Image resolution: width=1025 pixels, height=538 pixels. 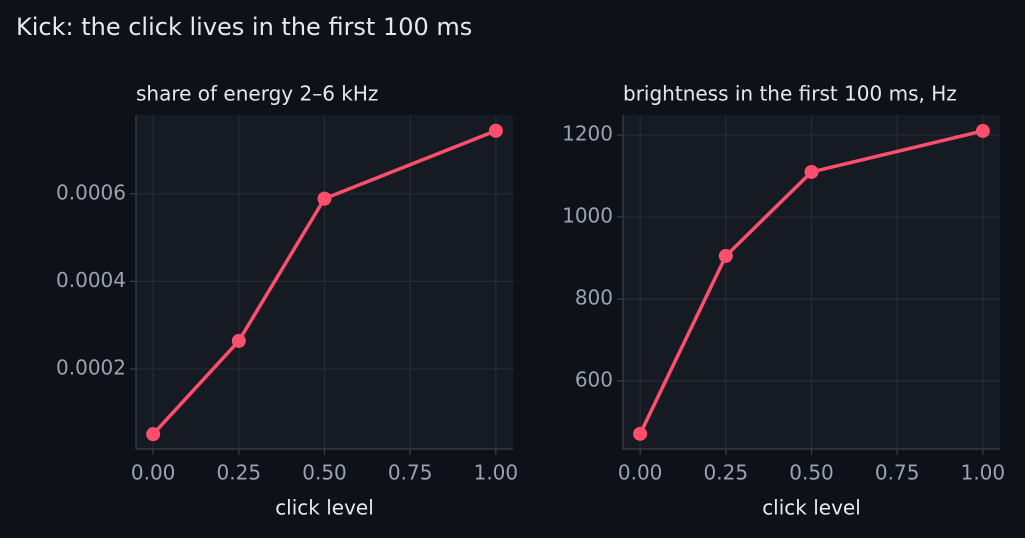 I want to click on chart-title: share of energy 2–6 kHz, so click(x=257, y=94).